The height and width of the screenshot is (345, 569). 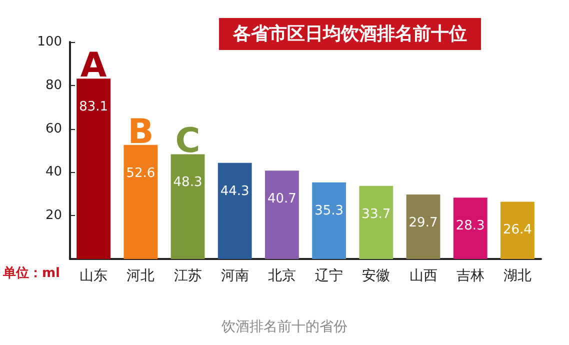 I want to click on y-tick-label: 20, so click(x=53, y=216).